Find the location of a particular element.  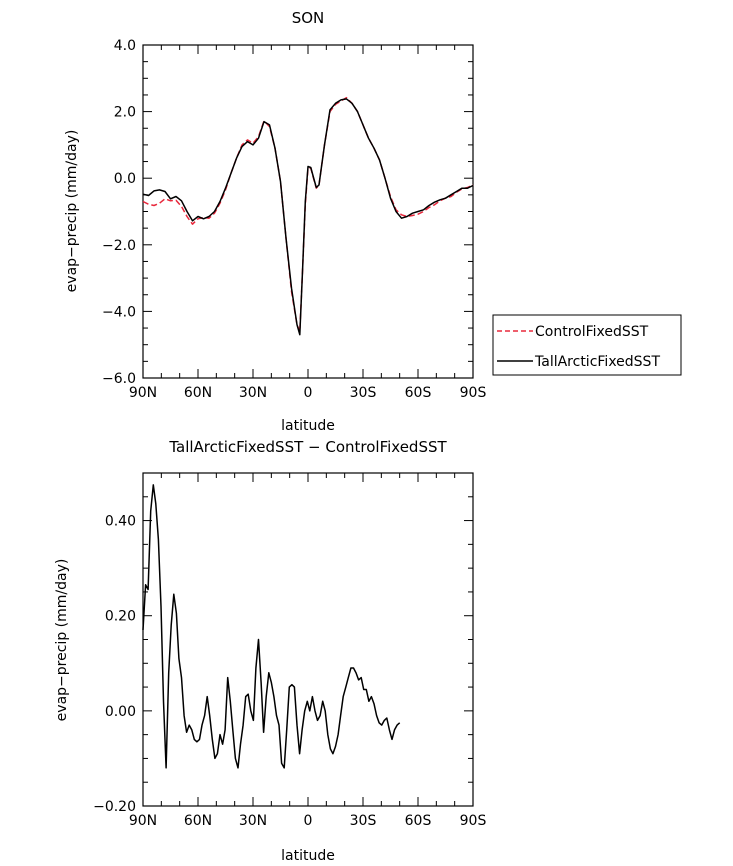

bottom-y-tick-label: 0.00 is located at coordinates (120, 712).